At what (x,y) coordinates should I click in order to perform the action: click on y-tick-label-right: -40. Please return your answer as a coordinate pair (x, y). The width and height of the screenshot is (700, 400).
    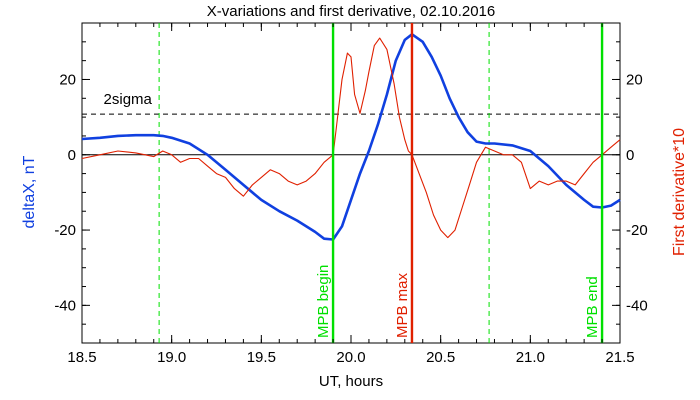
    Looking at the image, I should click on (637, 305).